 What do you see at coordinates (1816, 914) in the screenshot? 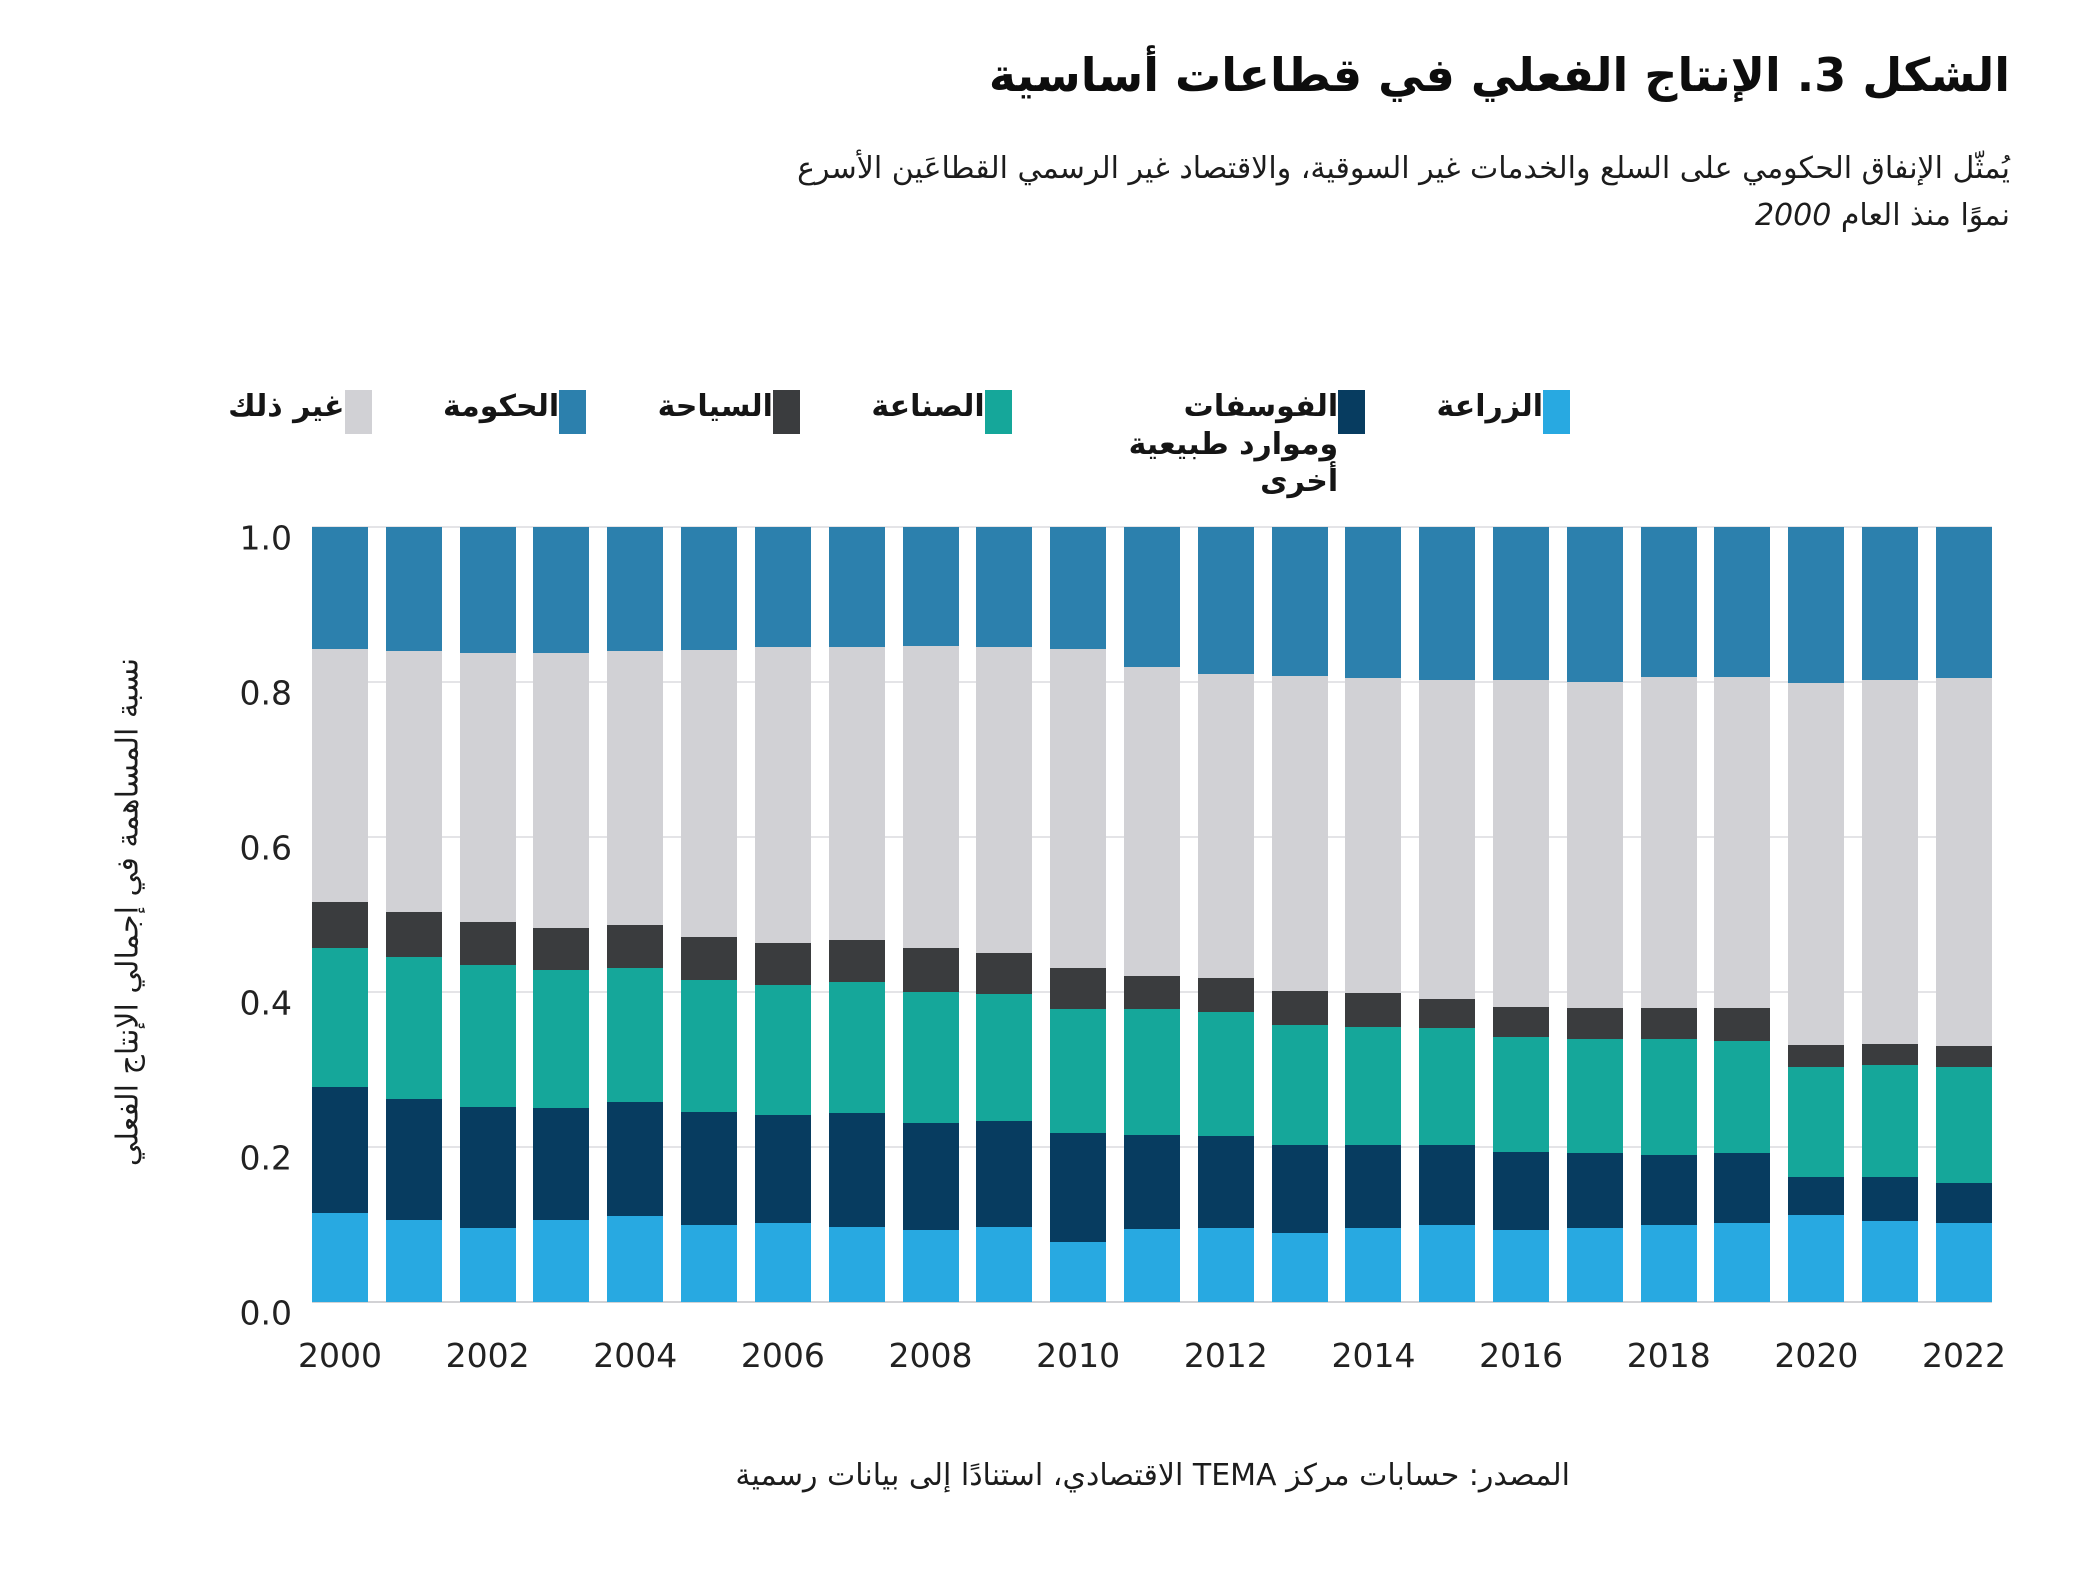
I see `bar-2020` at bounding box center [1816, 914].